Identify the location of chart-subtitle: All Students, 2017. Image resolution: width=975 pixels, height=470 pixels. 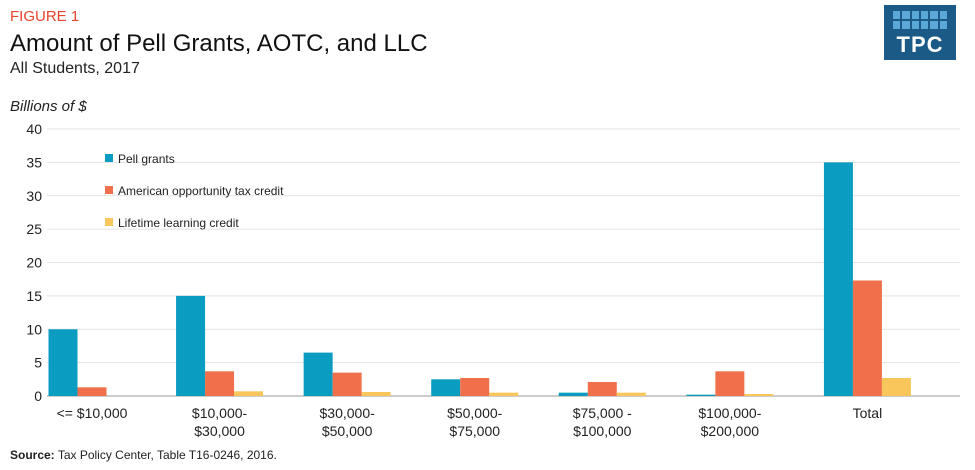
(75, 68).